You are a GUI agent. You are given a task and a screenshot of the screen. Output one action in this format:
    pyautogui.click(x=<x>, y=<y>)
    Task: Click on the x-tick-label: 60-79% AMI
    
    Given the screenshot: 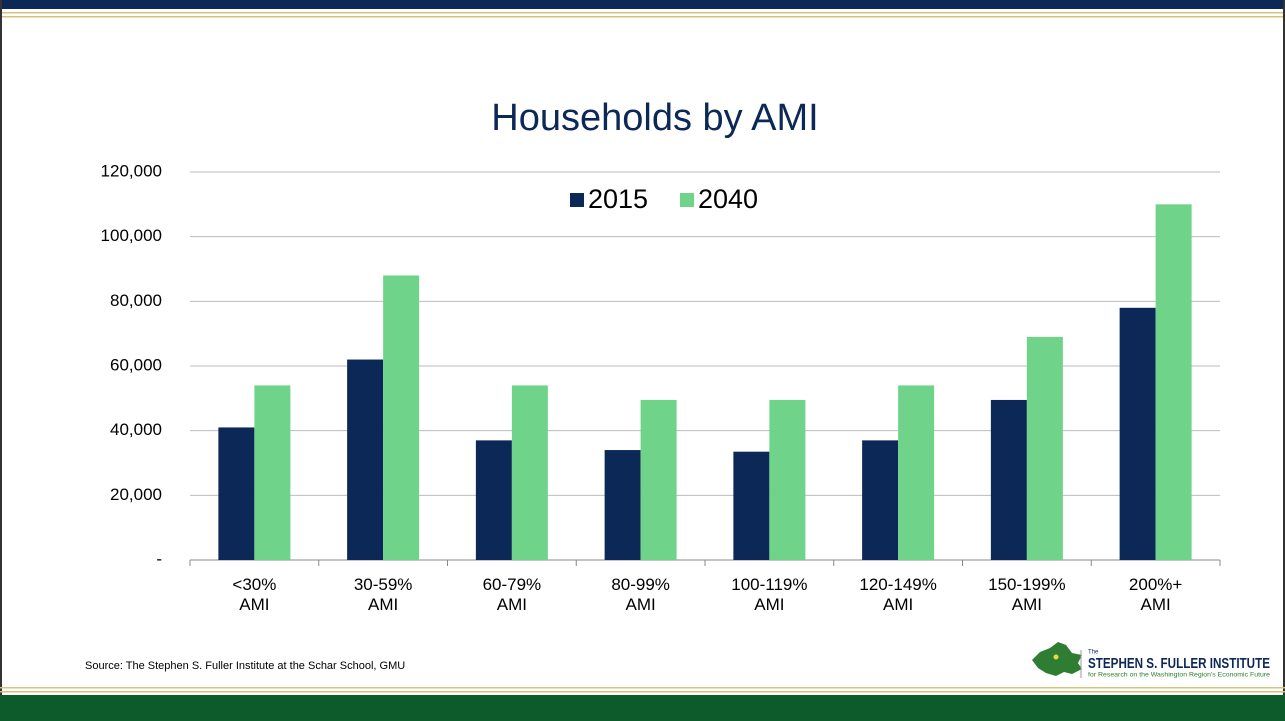 What is the action you would take?
    pyautogui.click(x=512, y=594)
    